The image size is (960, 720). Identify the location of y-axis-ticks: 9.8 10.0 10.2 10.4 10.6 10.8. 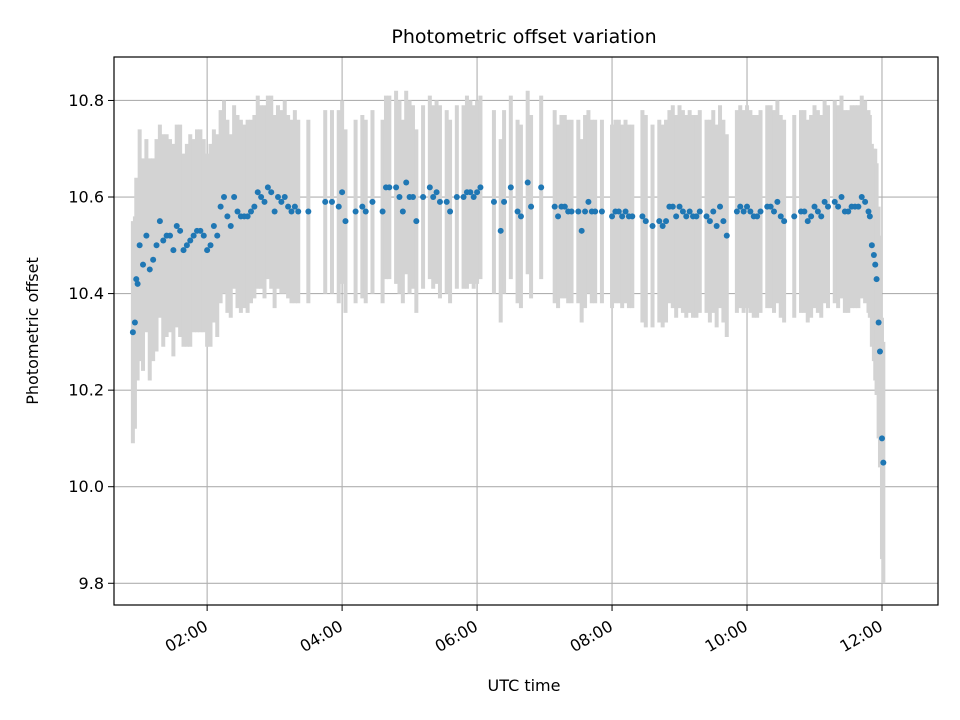
(91, 342).